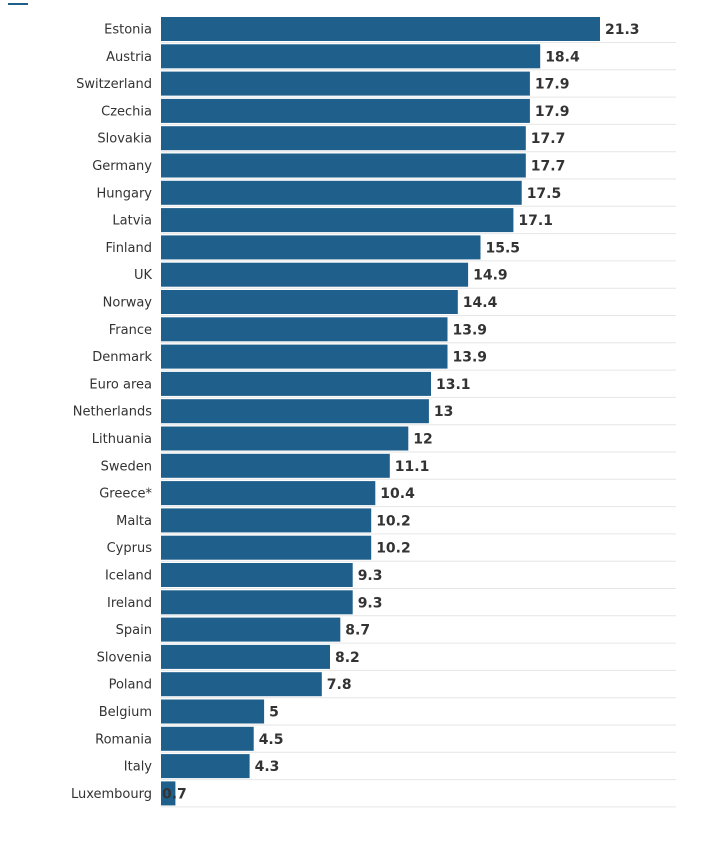 The width and height of the screenshot is (720, 850). Describe the element at coordinates (126, 466) in the screenshot. I see `category-label: Sweden` at that location.